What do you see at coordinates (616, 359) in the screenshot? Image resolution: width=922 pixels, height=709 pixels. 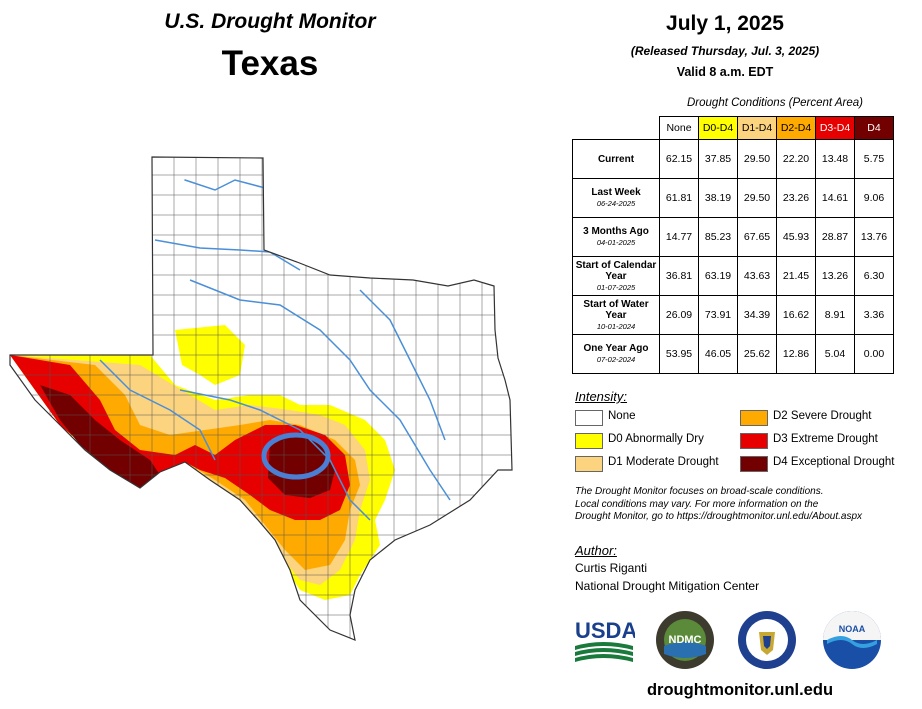 I see `row-date: 07-02-2024` at bounding box center [616, 359].